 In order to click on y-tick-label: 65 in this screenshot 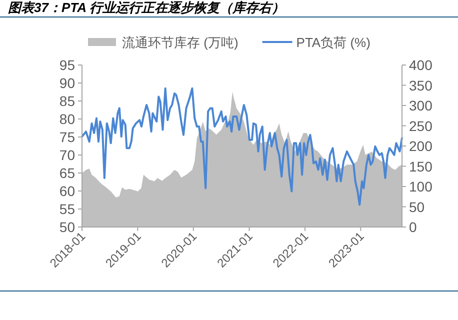, I will do `click(67, 173)`.